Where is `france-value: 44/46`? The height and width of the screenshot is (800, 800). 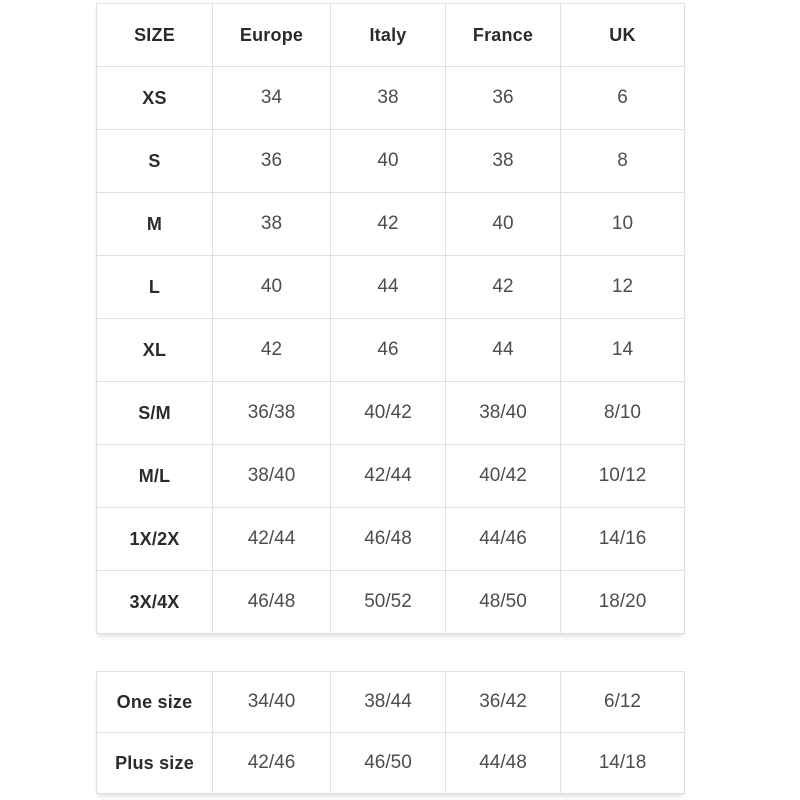
france-value: 44/46 is located at coordinates (503, 539).